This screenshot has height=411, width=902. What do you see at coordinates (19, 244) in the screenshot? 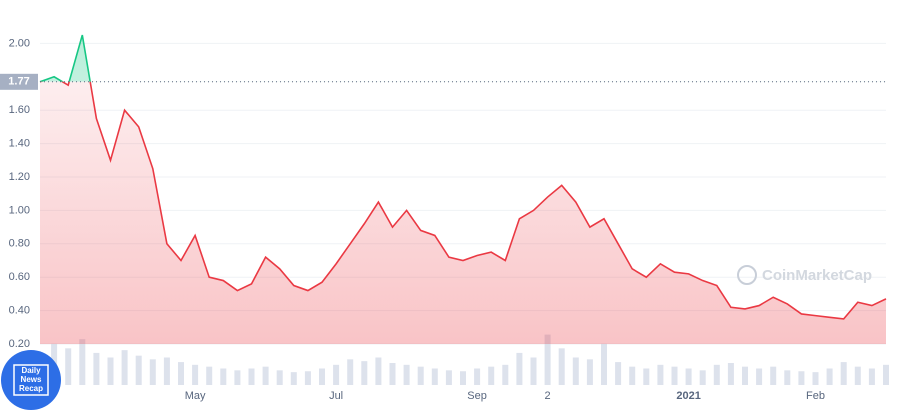
I see `y-tick-label: 0.80` at bounding box center [19, 244].